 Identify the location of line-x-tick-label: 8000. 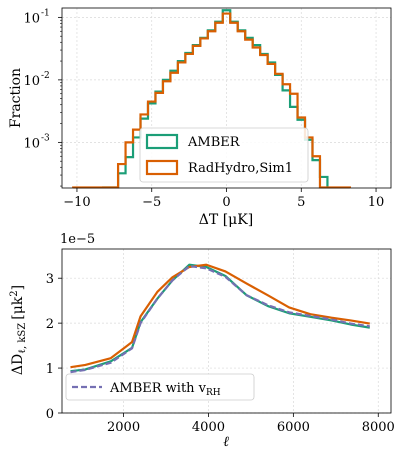
(378, 427).